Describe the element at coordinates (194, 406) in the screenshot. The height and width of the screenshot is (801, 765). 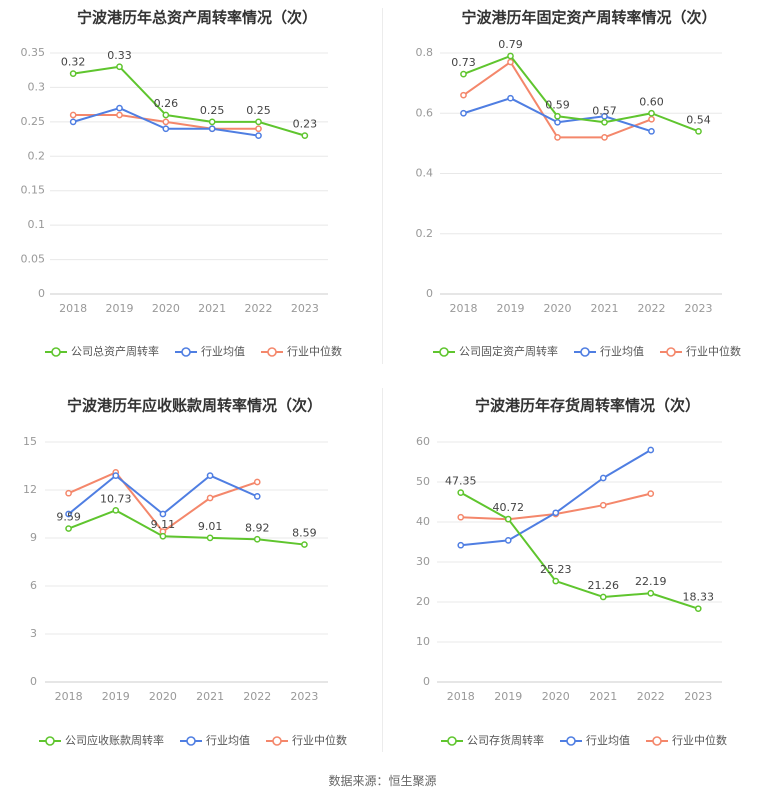
I see `chart-title: 宁波港历年应收账款周转率情况（次）` at that location.